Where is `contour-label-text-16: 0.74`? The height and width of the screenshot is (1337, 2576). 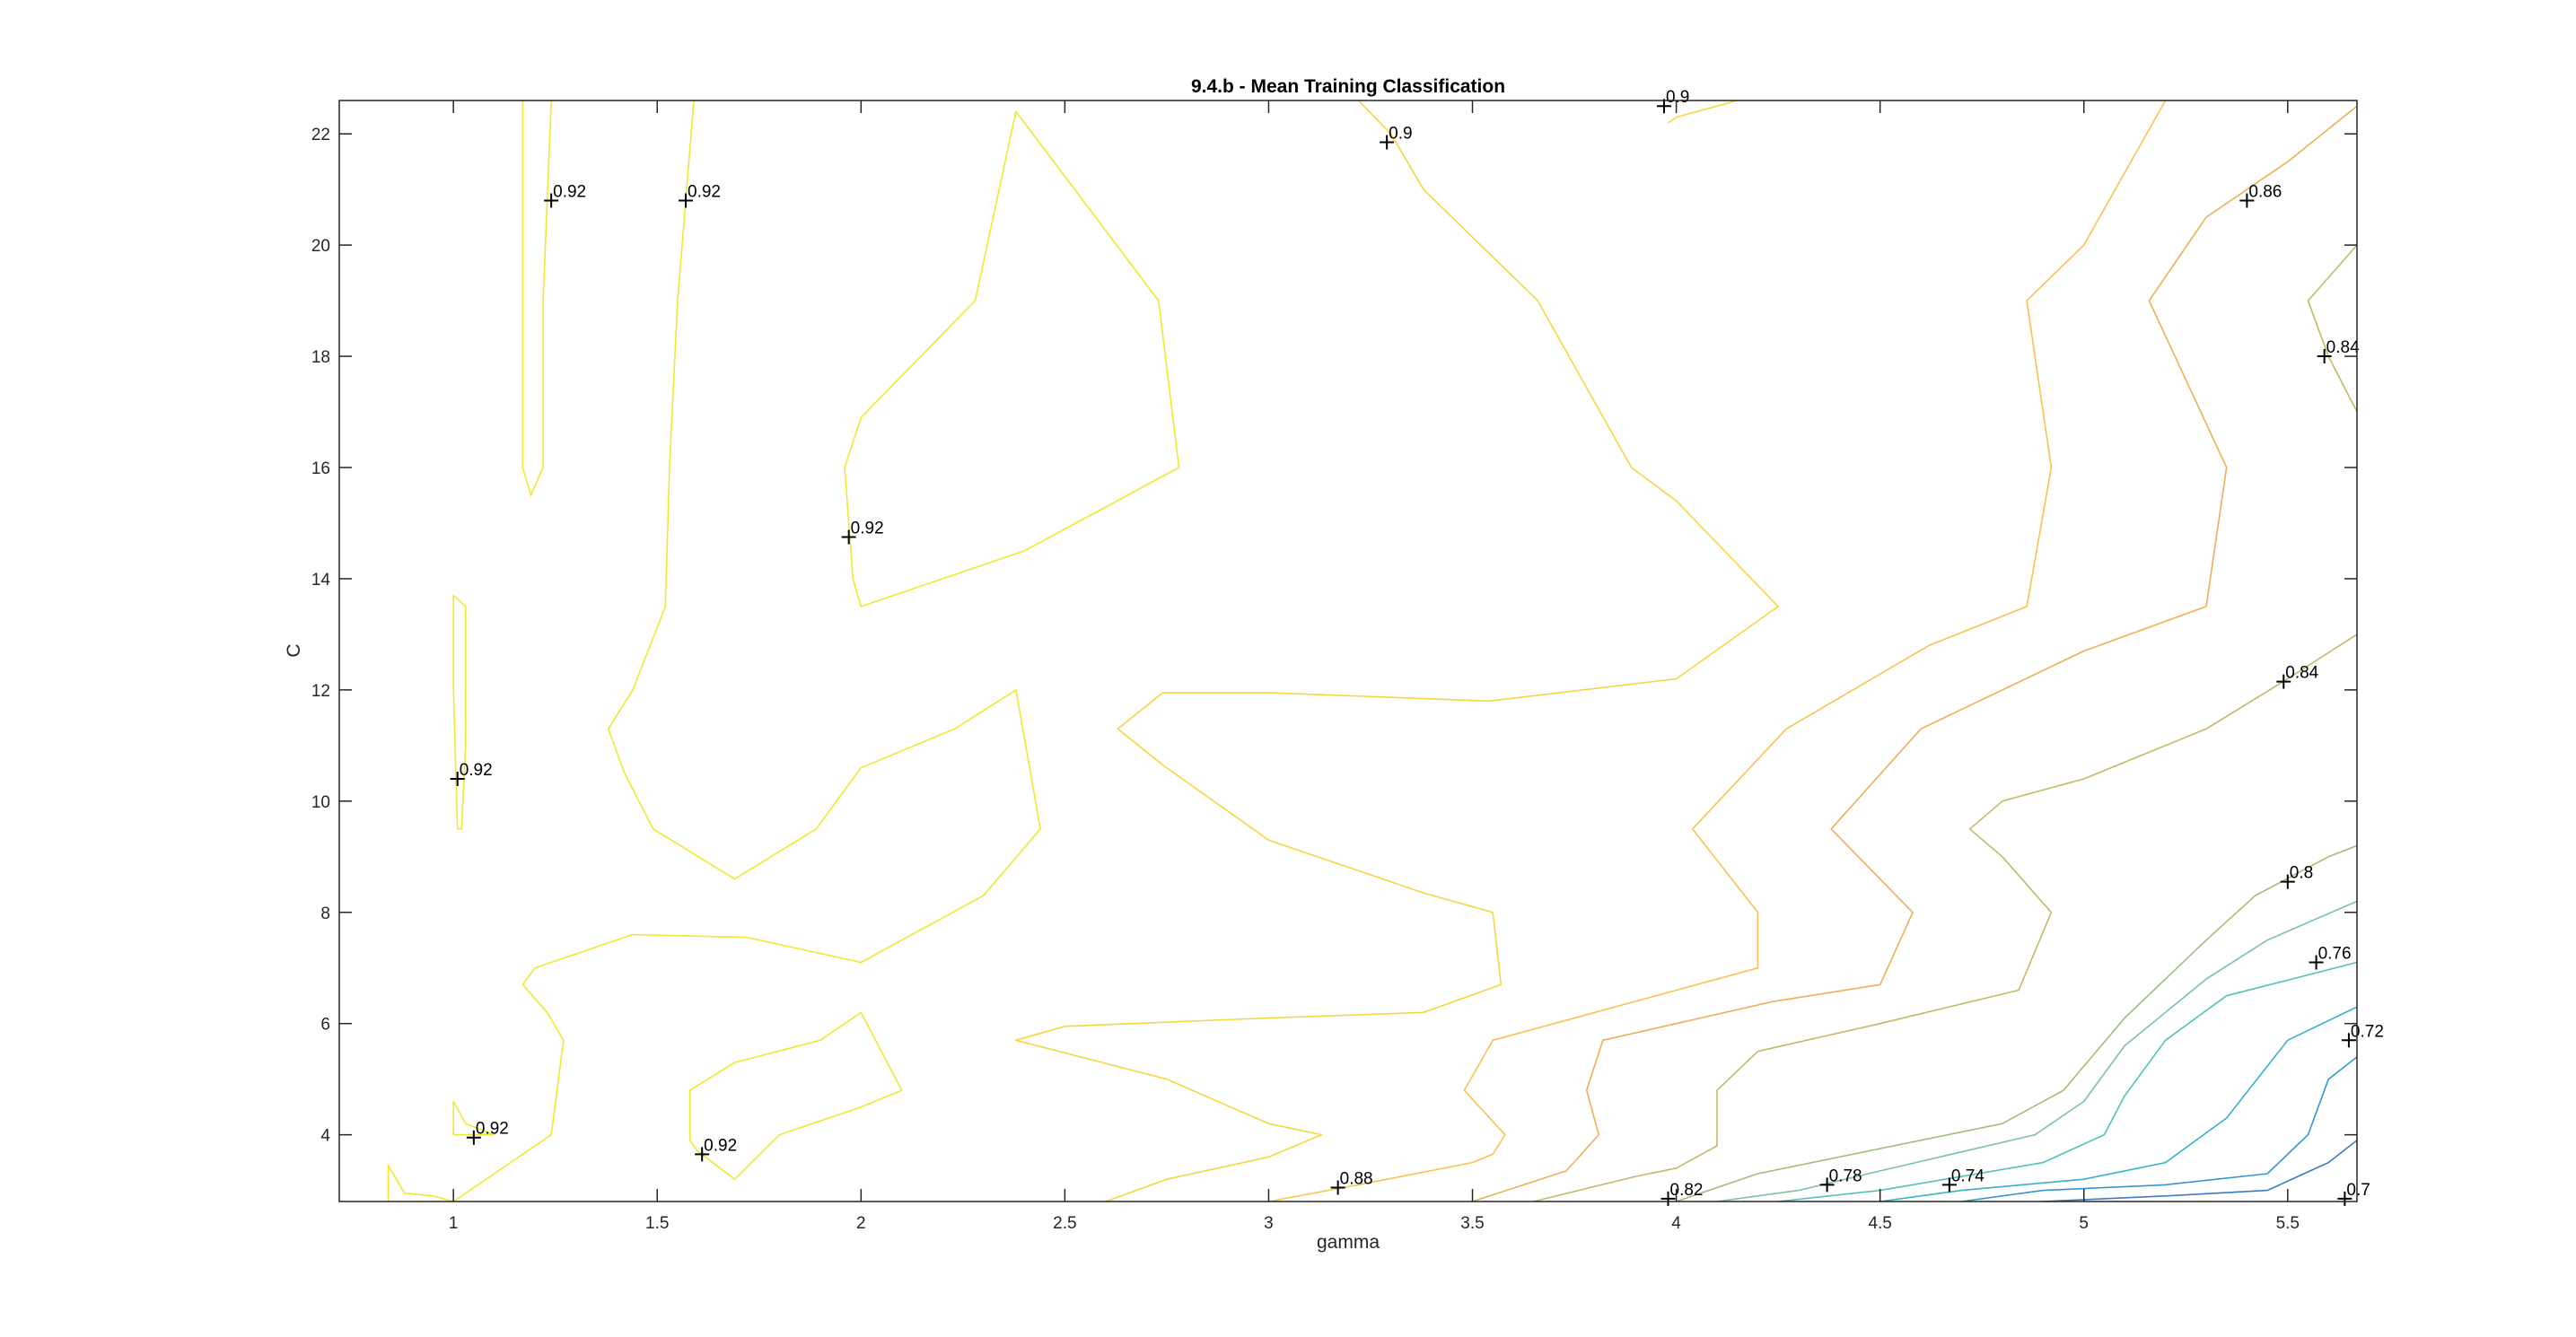 contour-label-text-16: 0.74 is located at coordinates (1968, 1176).